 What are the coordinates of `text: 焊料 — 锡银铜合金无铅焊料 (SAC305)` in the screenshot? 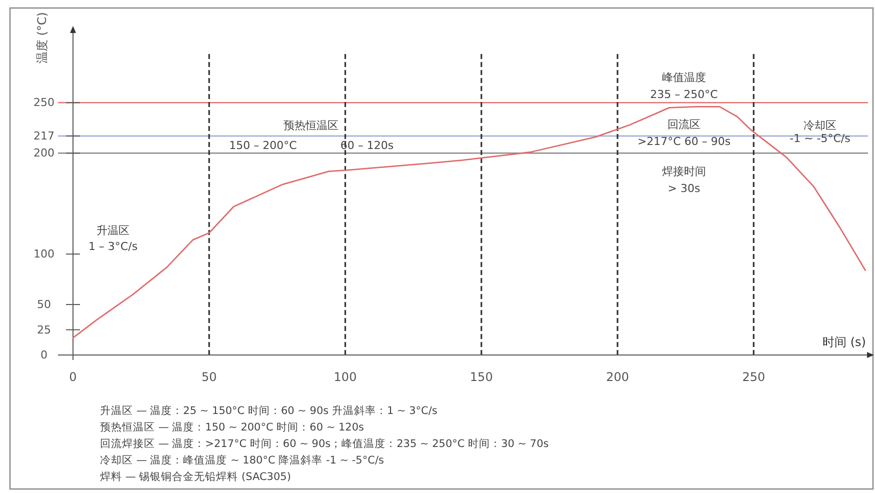 It's located at (195, 476).